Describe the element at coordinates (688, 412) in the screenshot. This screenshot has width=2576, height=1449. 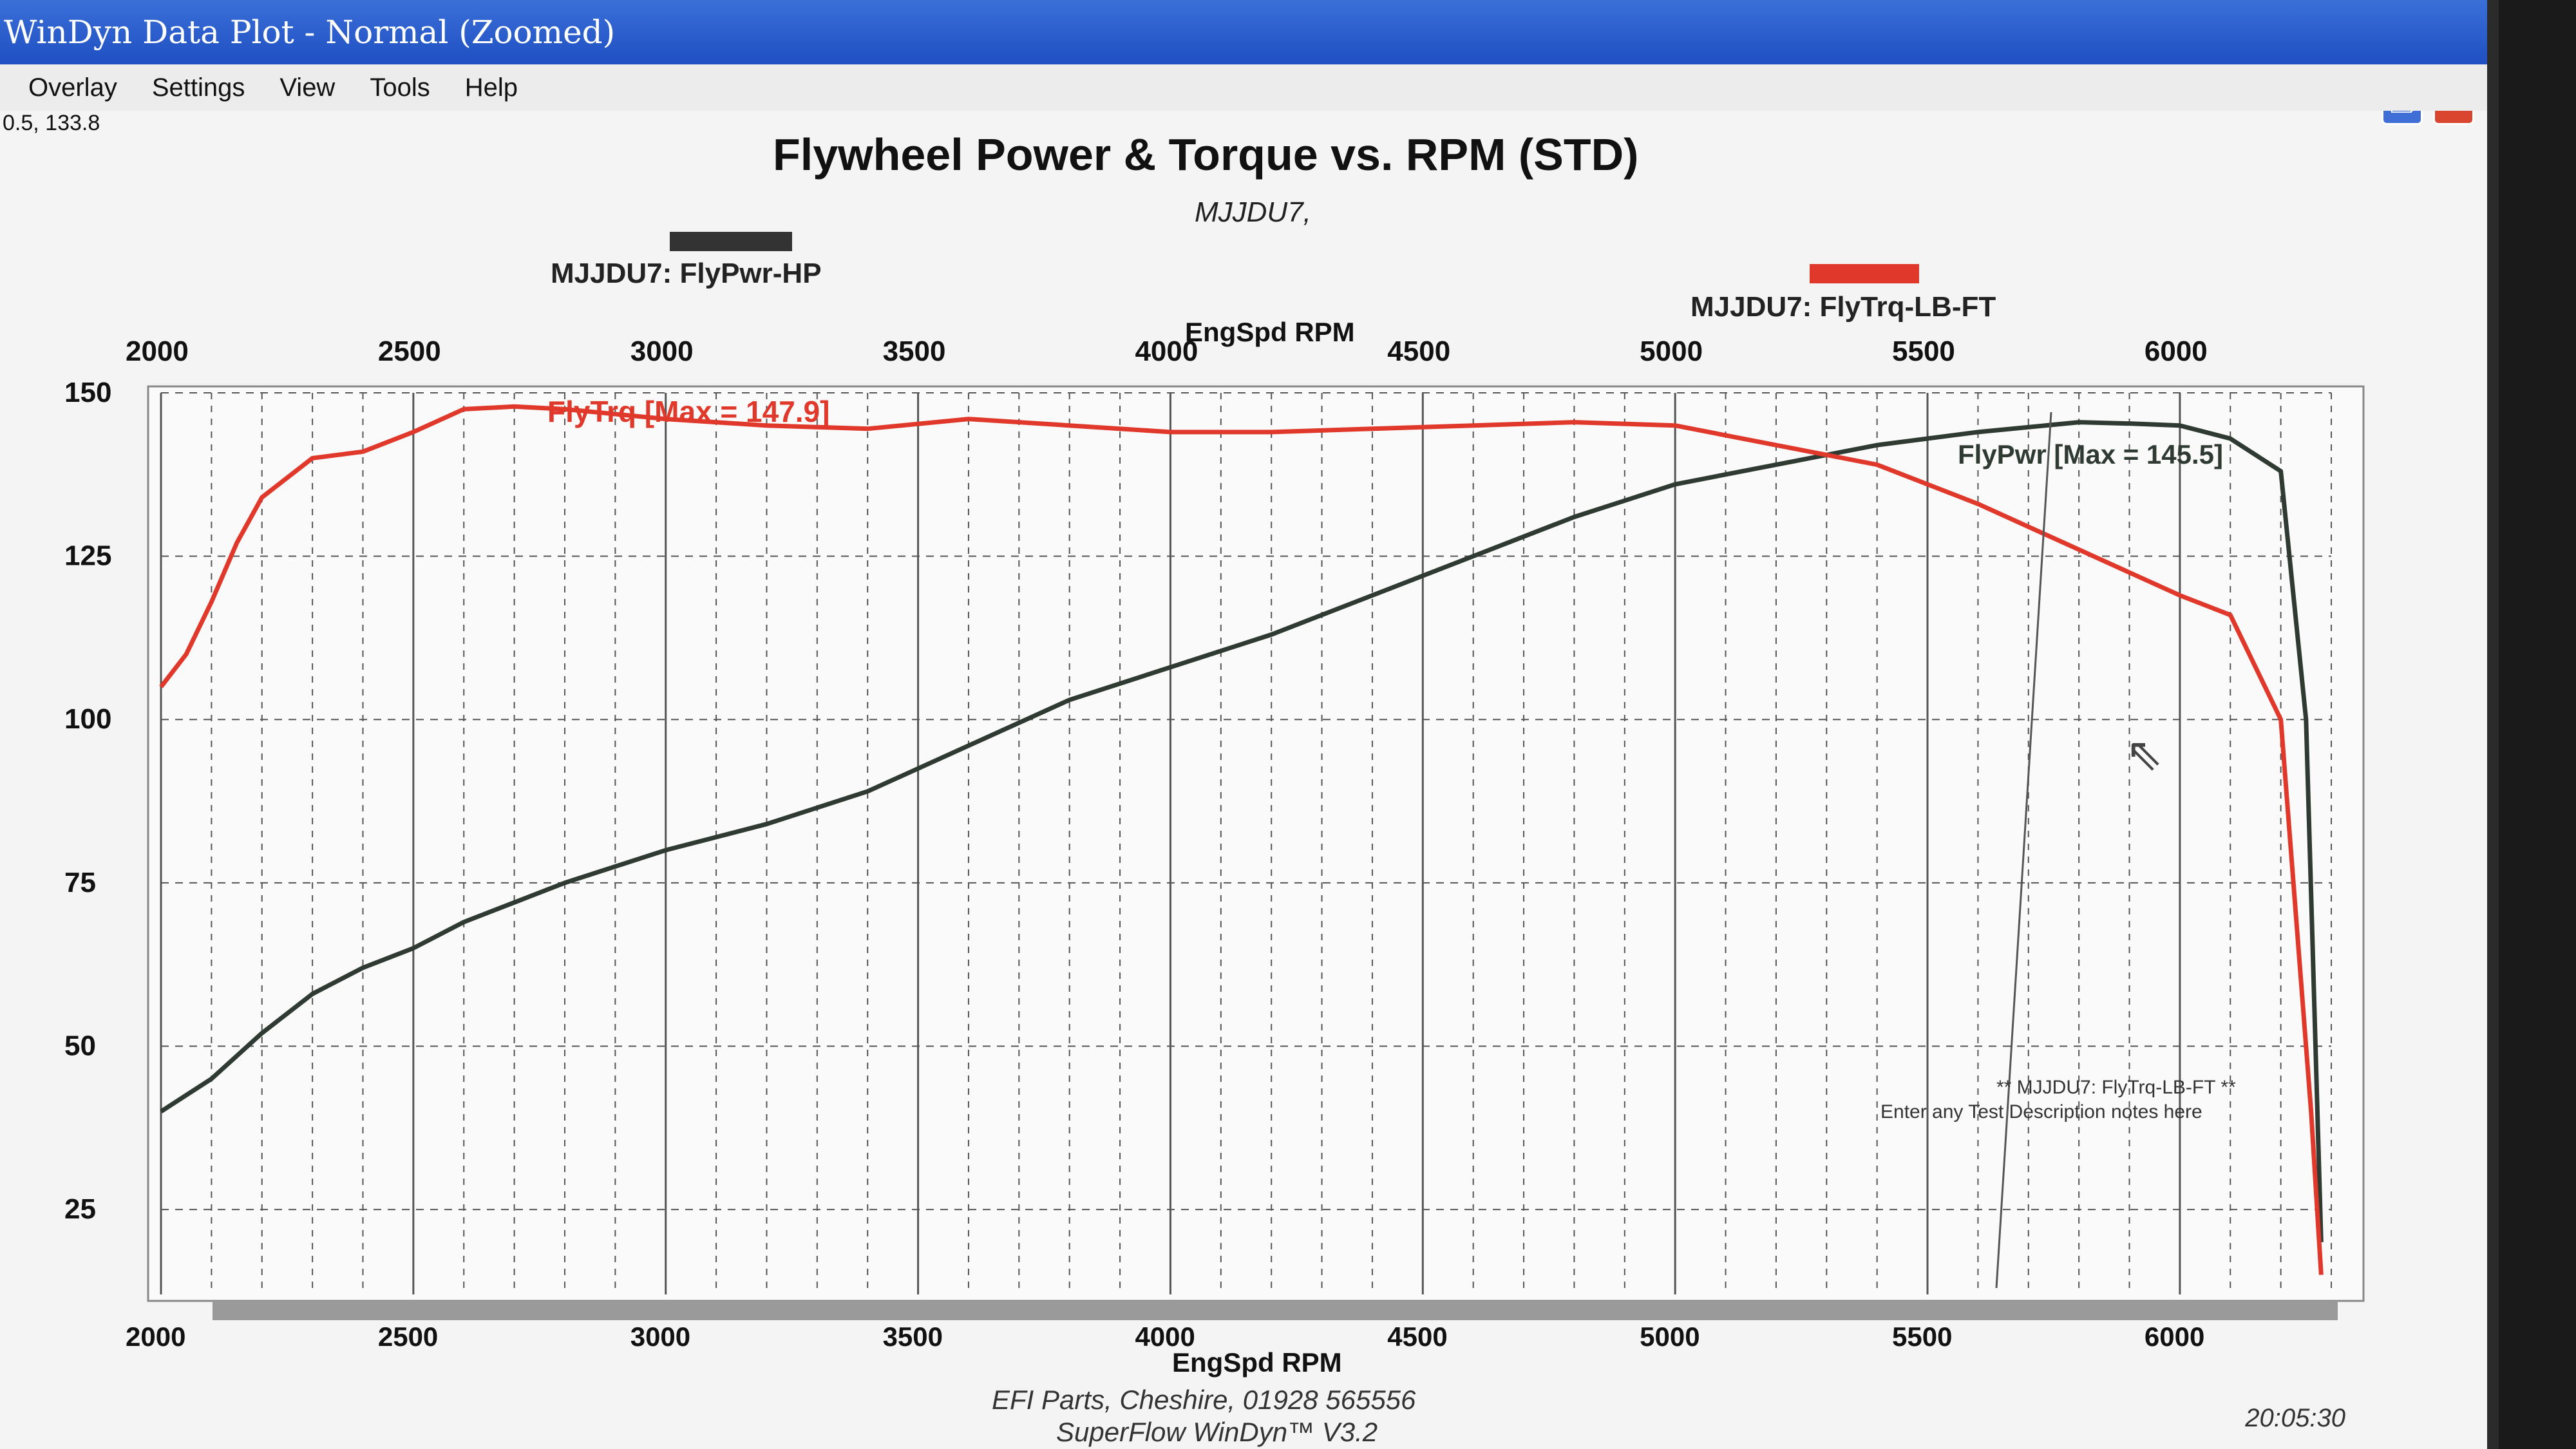
I see `torque-max-label: FlyTrq [Max = 147.9]` at that location.